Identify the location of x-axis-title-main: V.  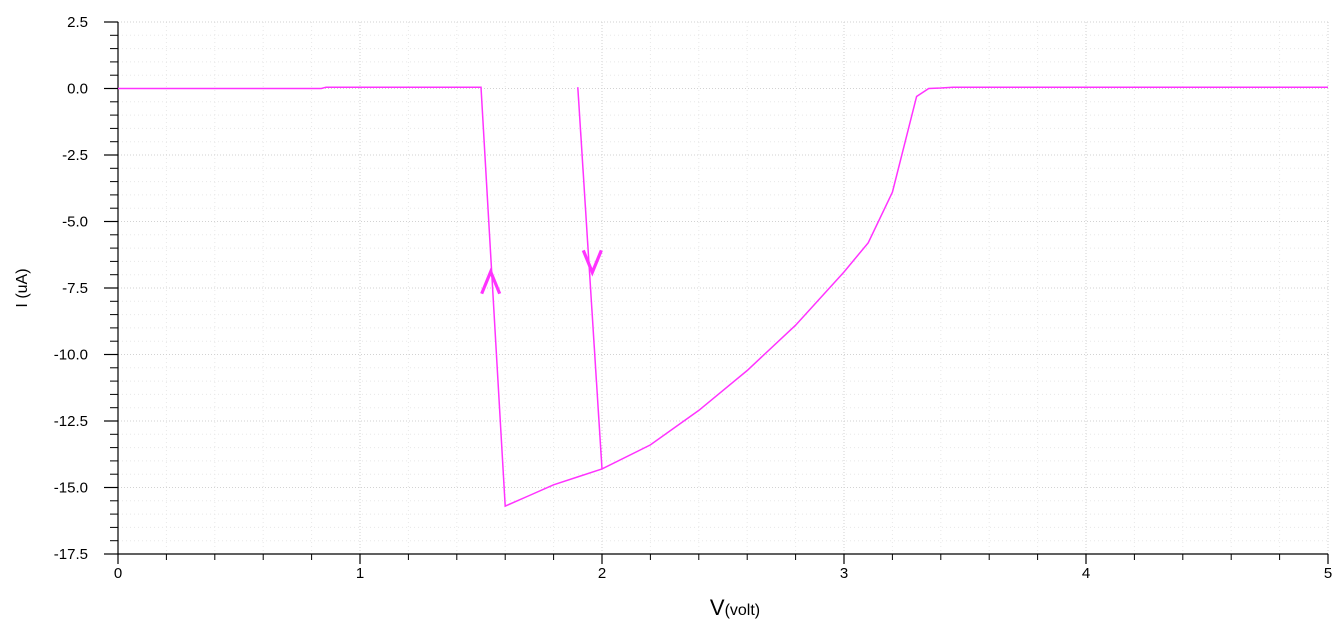
(717, 607).